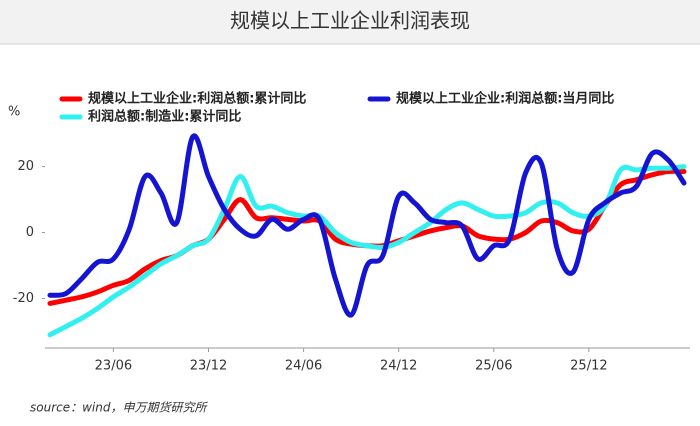 This screenshot has height=426, width=700. Describe the element at coordinates (588, 366) in the screenshot. I see `x-tick-label: 25/12` at that location.